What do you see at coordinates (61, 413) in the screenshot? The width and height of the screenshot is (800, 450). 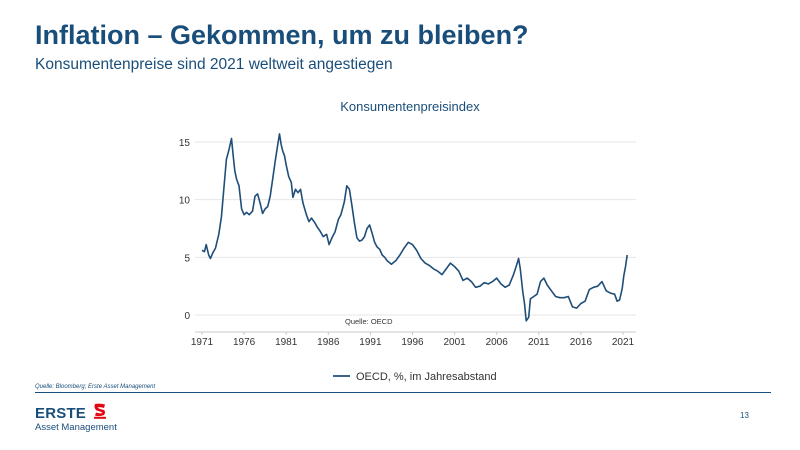 I see `logo-wordmark: ERSTE` at bounding box center [61, 413].